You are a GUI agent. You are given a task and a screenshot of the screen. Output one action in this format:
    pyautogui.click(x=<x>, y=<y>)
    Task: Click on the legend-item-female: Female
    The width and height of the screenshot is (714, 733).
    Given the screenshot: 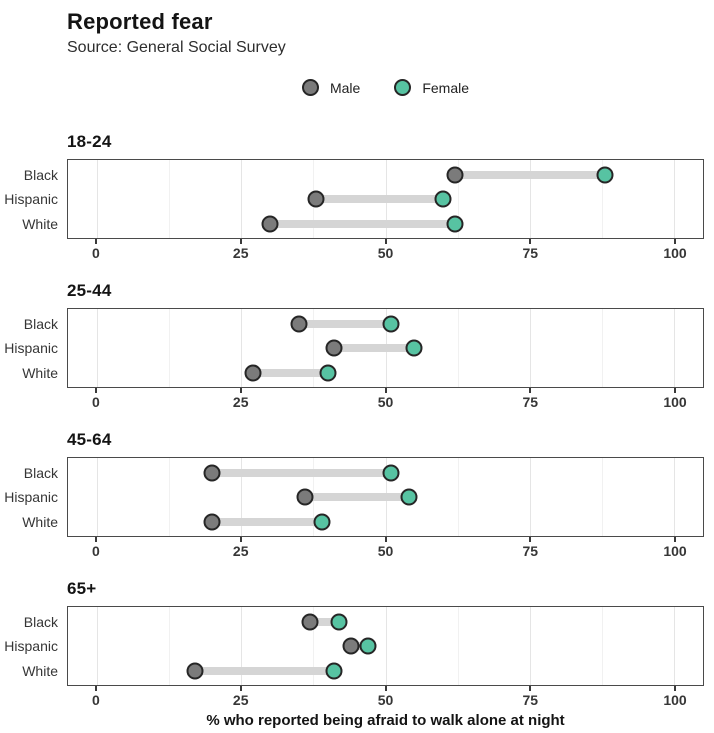 What is the action you would take?
    pyautogui.click(x=431, y=88)
    